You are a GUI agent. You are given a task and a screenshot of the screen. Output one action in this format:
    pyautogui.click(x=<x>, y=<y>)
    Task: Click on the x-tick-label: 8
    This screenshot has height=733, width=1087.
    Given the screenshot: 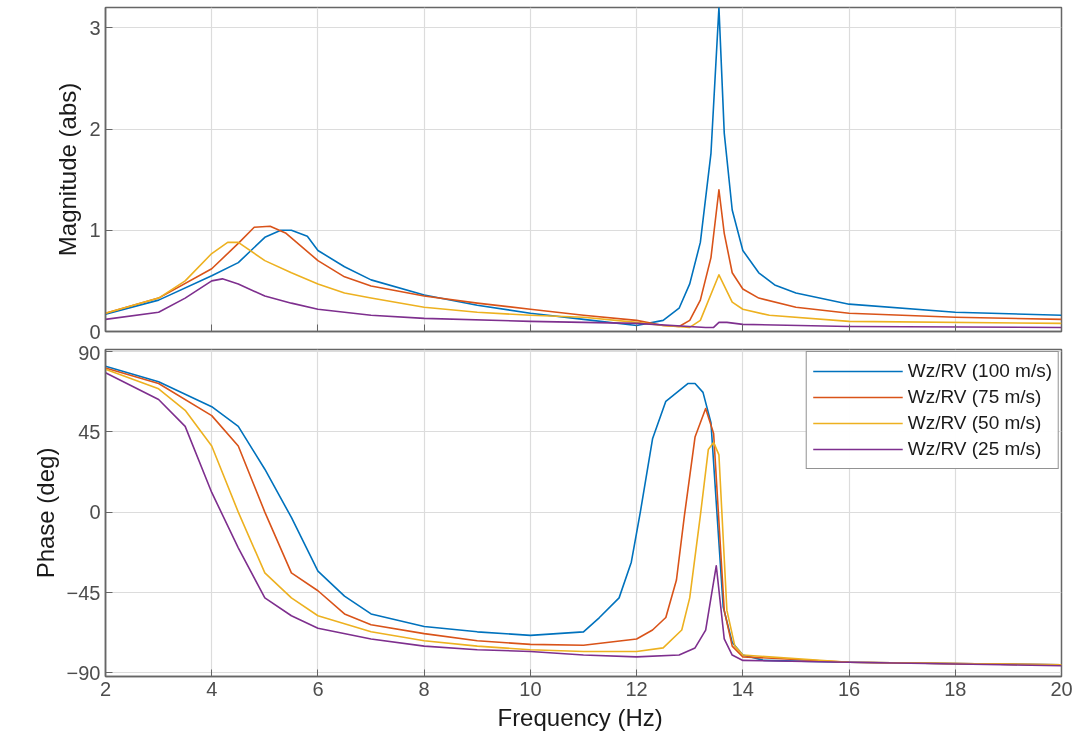 What is the action you would take?
    pyautogui.click(x=424, y=688)
    